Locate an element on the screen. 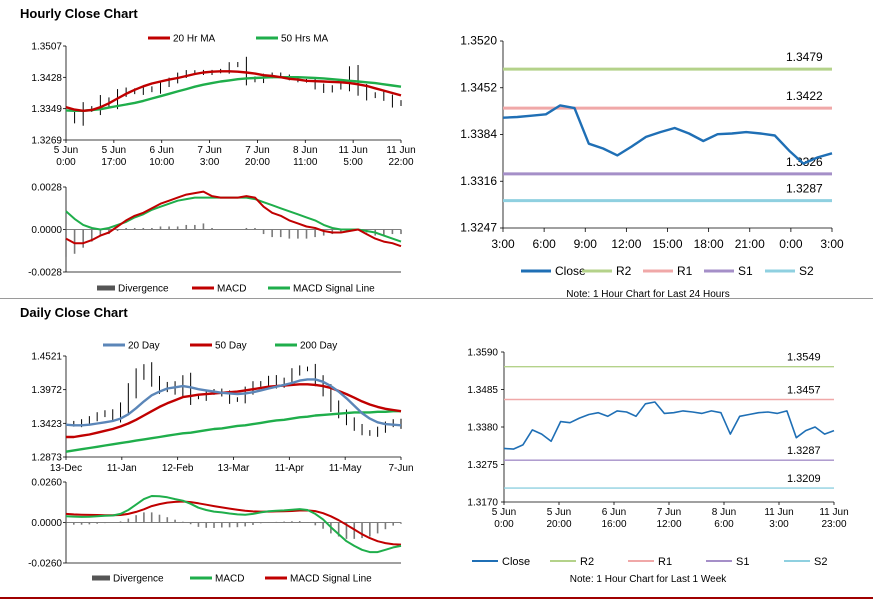 Image resolution: width=873 pixels, height=601 pixels. hourly-price-x-tick-label: 5:00 is located at coordinates (353, 162).